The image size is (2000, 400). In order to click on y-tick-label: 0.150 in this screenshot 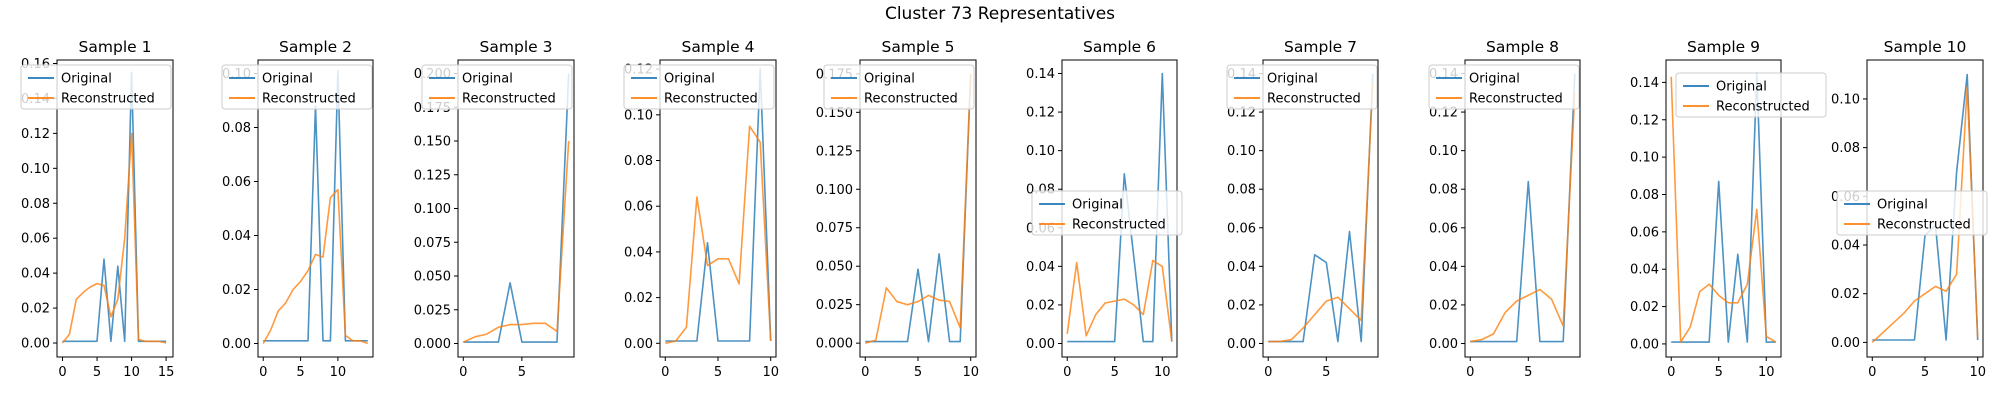, I will do `click(432, 142)`.